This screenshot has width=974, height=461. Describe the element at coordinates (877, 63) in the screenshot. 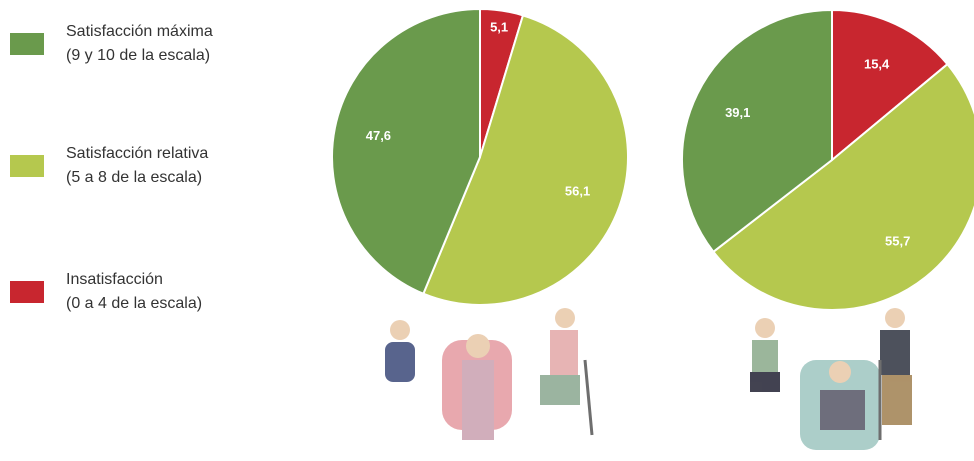

I see `data-label: 15,4` at that location.